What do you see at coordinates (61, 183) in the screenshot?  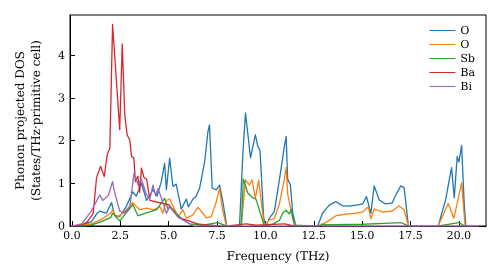 I see `y-tick-label: 1` at bounding box center [61, 183].